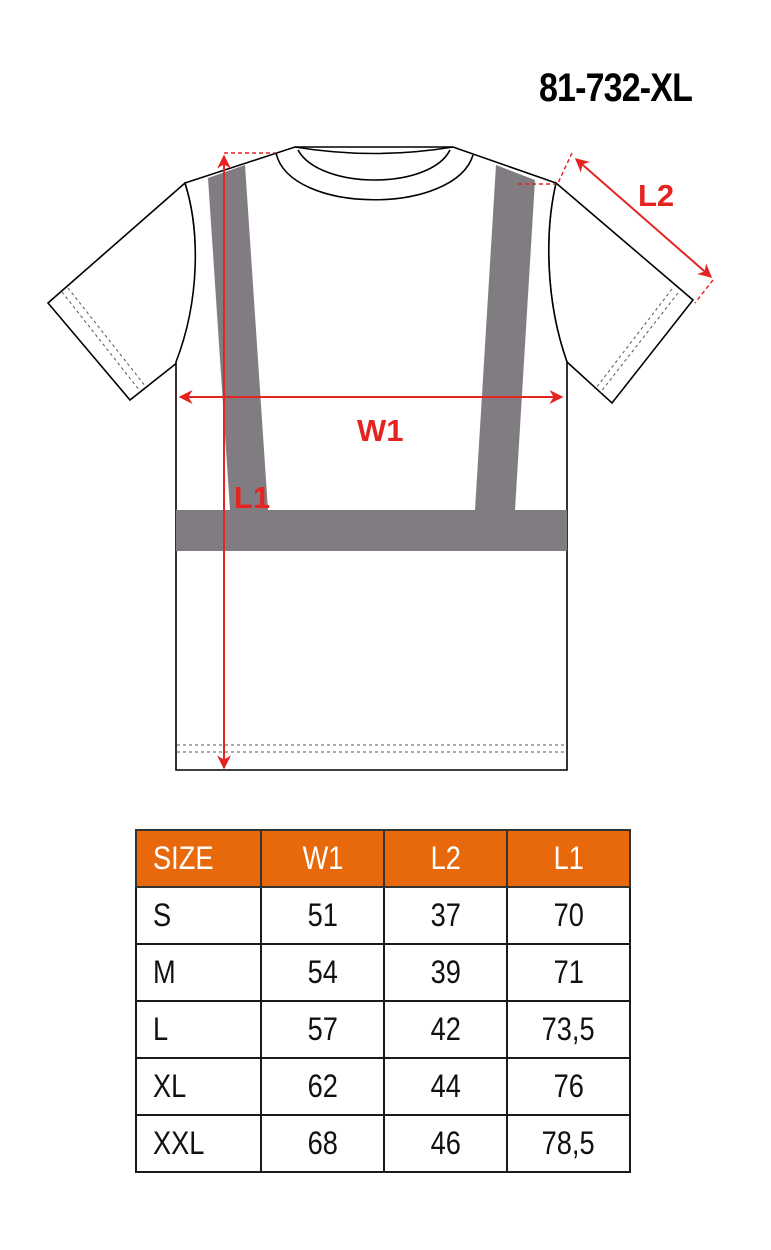  I want to click on table-cell: 70, so click(568, 915).